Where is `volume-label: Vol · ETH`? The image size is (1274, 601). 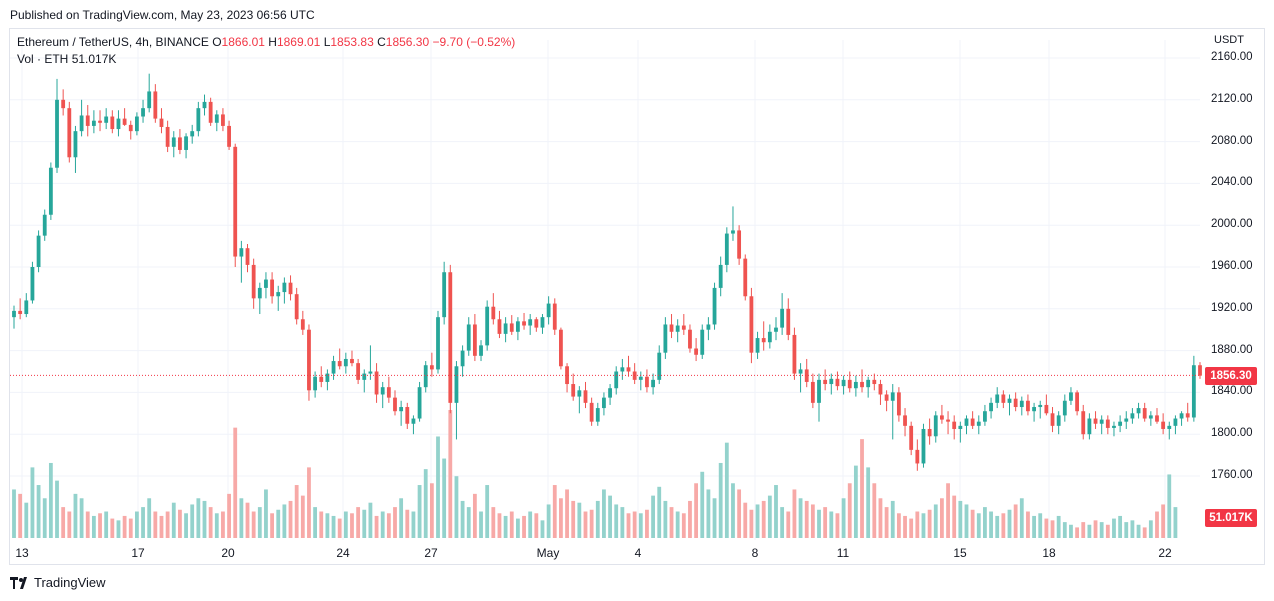 volume-label: Vol · ETH is located at coordinates (43, 59).